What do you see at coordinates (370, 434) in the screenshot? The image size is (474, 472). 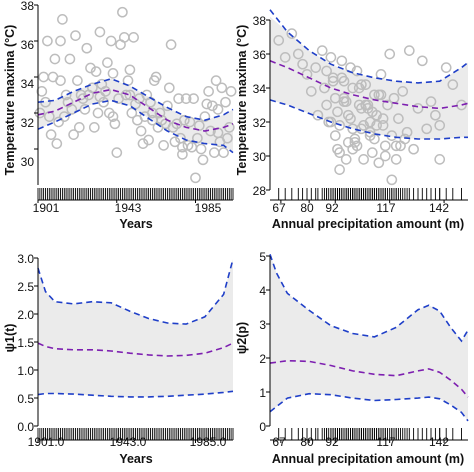 I see `rug` at bounding box center [370, 434].